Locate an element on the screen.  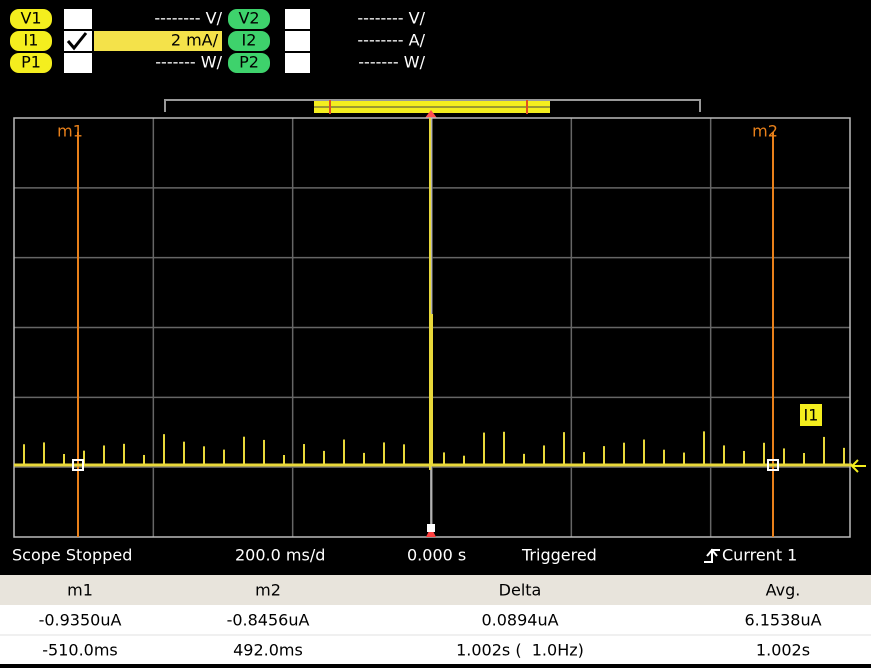
p2-scale: ------- W/ is located at coordinates (391, 62).